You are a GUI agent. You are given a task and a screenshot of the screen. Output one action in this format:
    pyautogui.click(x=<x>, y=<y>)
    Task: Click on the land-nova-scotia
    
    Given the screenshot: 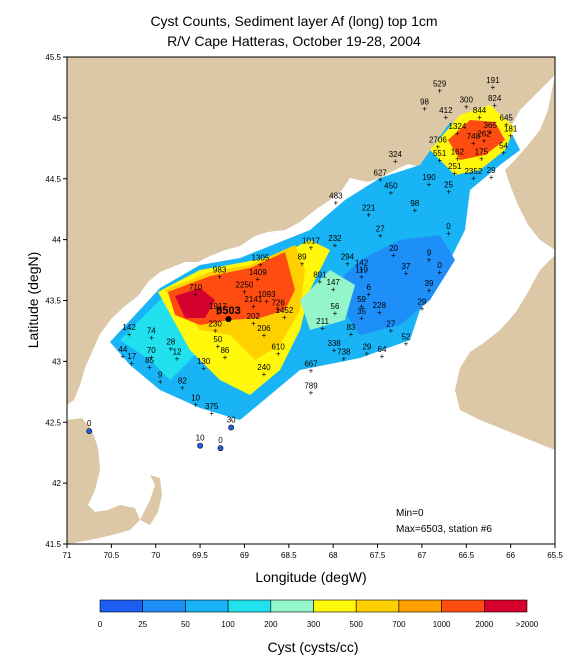 What is the action you would take?
    pyautogui.click(x=505, y=352)
    